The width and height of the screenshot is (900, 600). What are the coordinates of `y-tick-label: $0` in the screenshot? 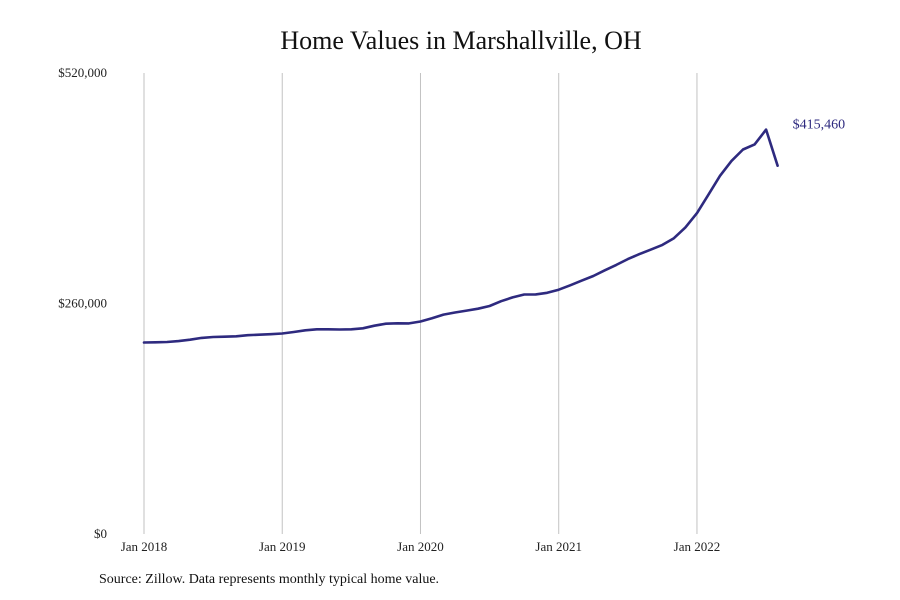 It's located at (100, 533).